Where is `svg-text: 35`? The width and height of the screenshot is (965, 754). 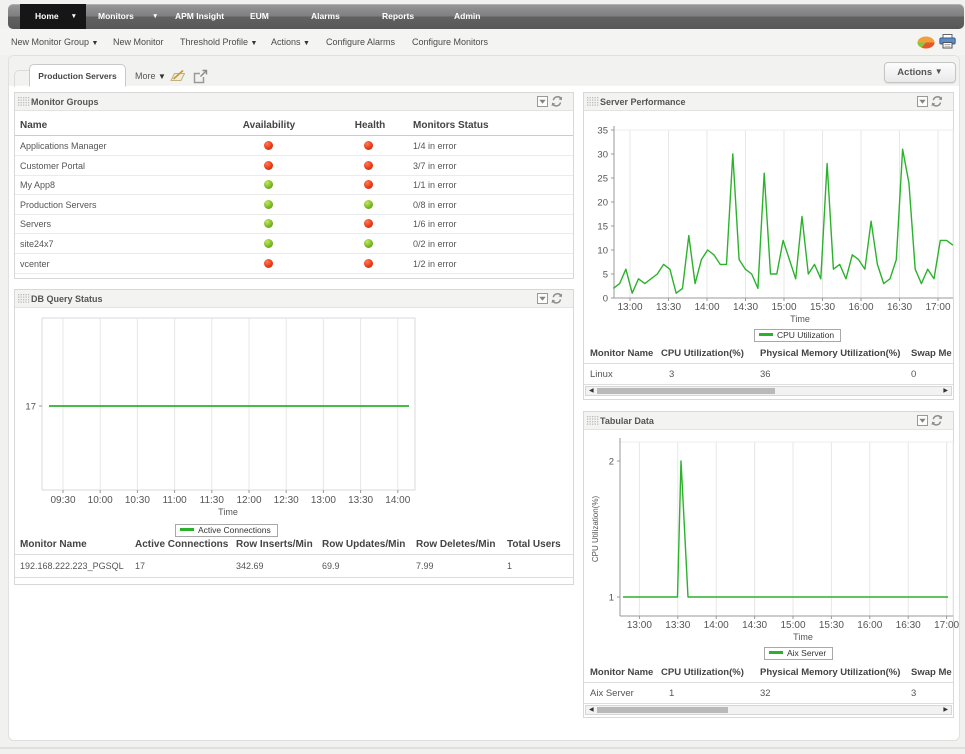 svg-text: 35 is located at coordinates (602, 131).